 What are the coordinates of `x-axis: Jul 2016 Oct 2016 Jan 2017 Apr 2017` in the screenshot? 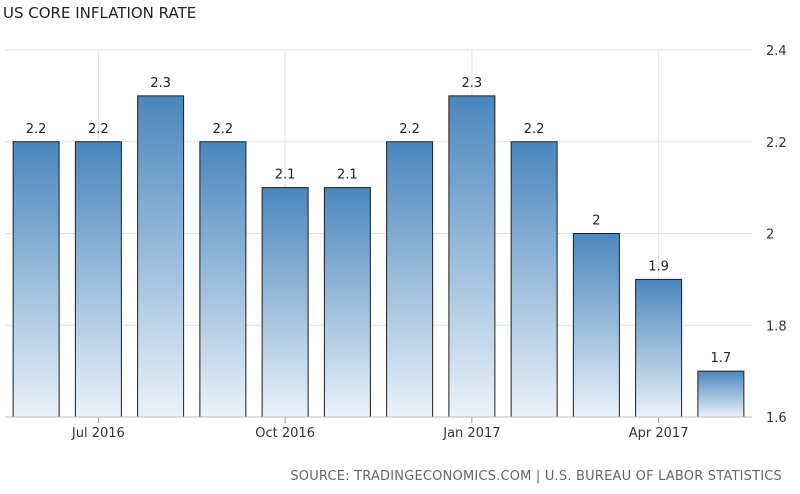 It's located at (378, 428).